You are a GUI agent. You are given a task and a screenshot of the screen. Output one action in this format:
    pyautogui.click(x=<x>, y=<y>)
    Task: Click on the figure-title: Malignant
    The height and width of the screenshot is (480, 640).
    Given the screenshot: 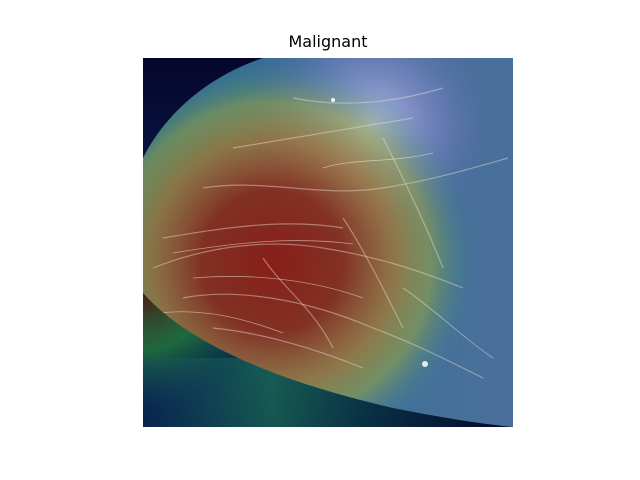 What is the action you would take?
    pyautogui.click(x=328, y=41)
    